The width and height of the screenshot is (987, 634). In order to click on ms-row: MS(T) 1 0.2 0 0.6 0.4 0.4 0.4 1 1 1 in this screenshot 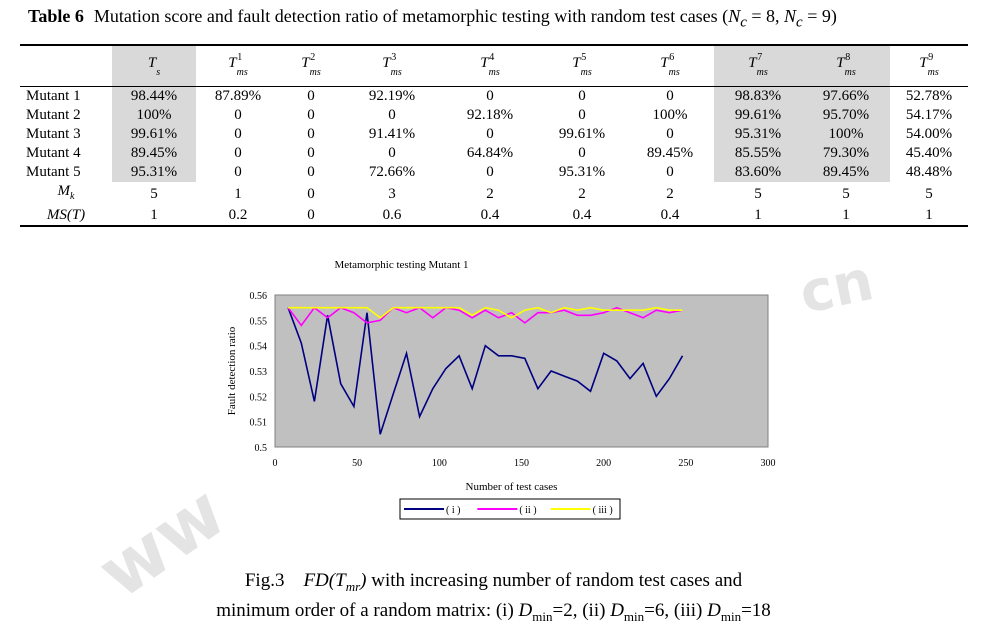, I will do `click(494, 216)`.